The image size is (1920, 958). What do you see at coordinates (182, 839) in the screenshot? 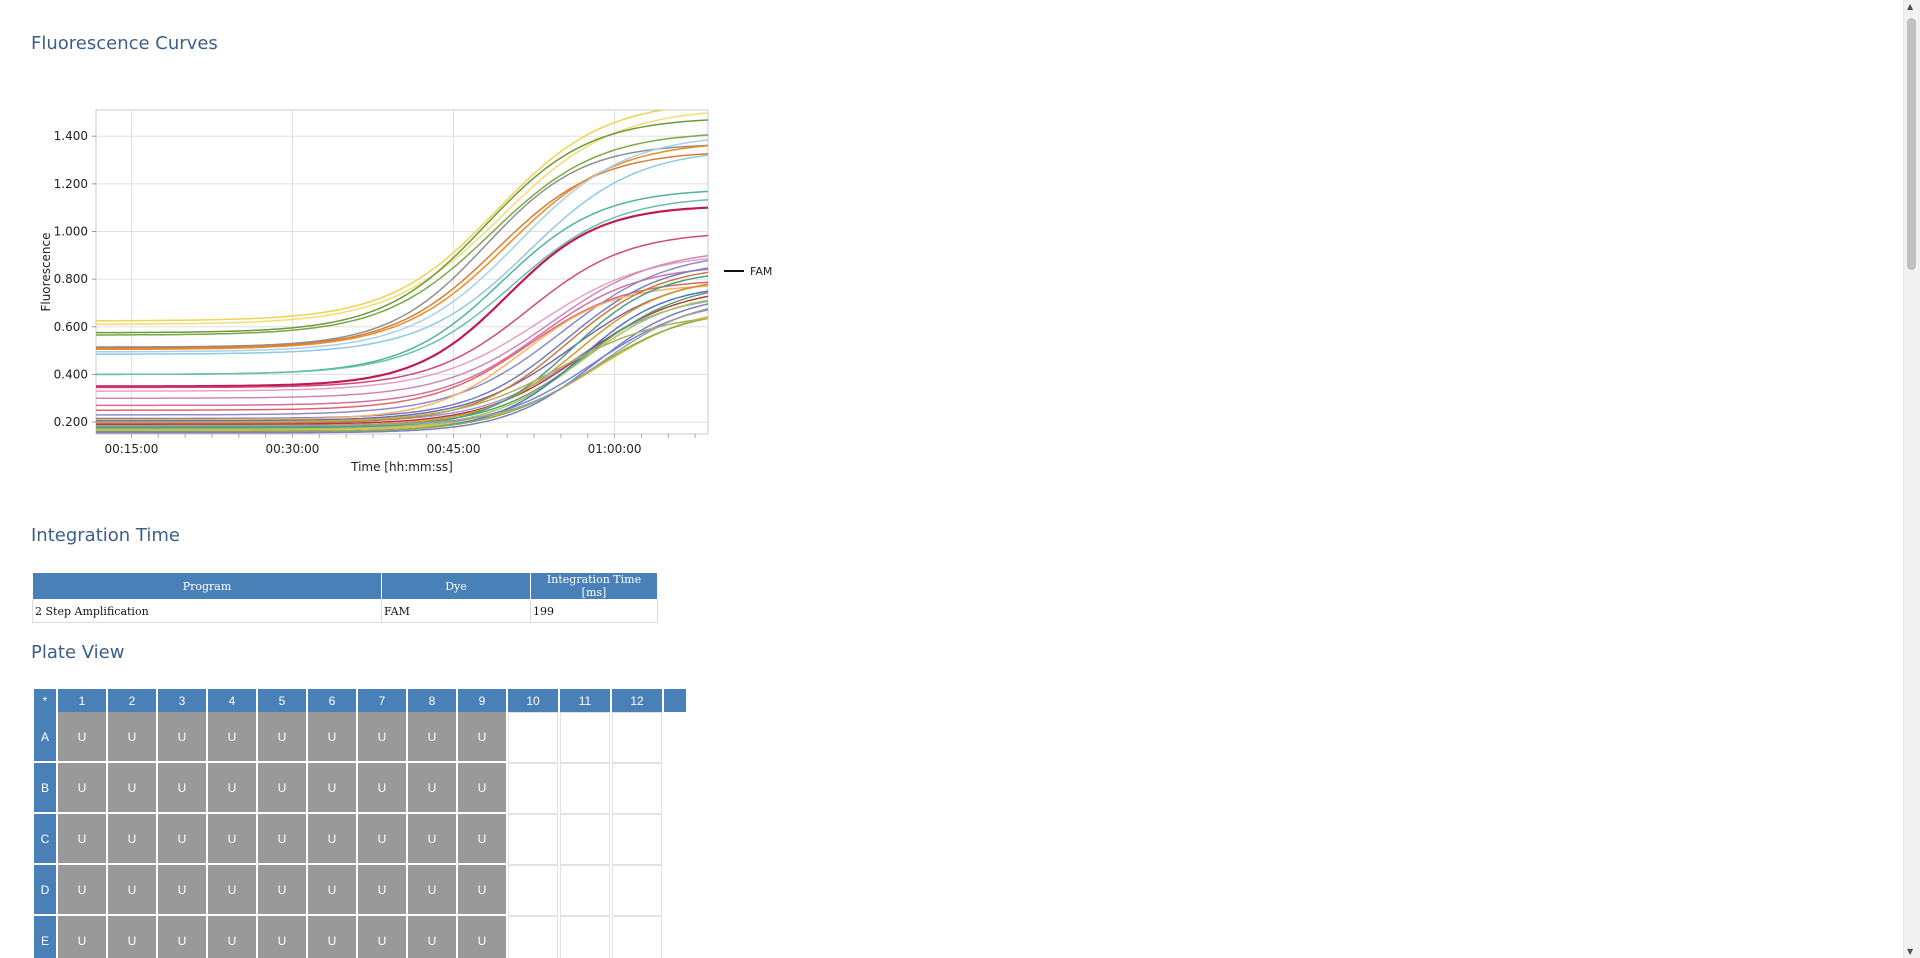
I see `plate-well-C3: U` at bounding box center [182, 839].